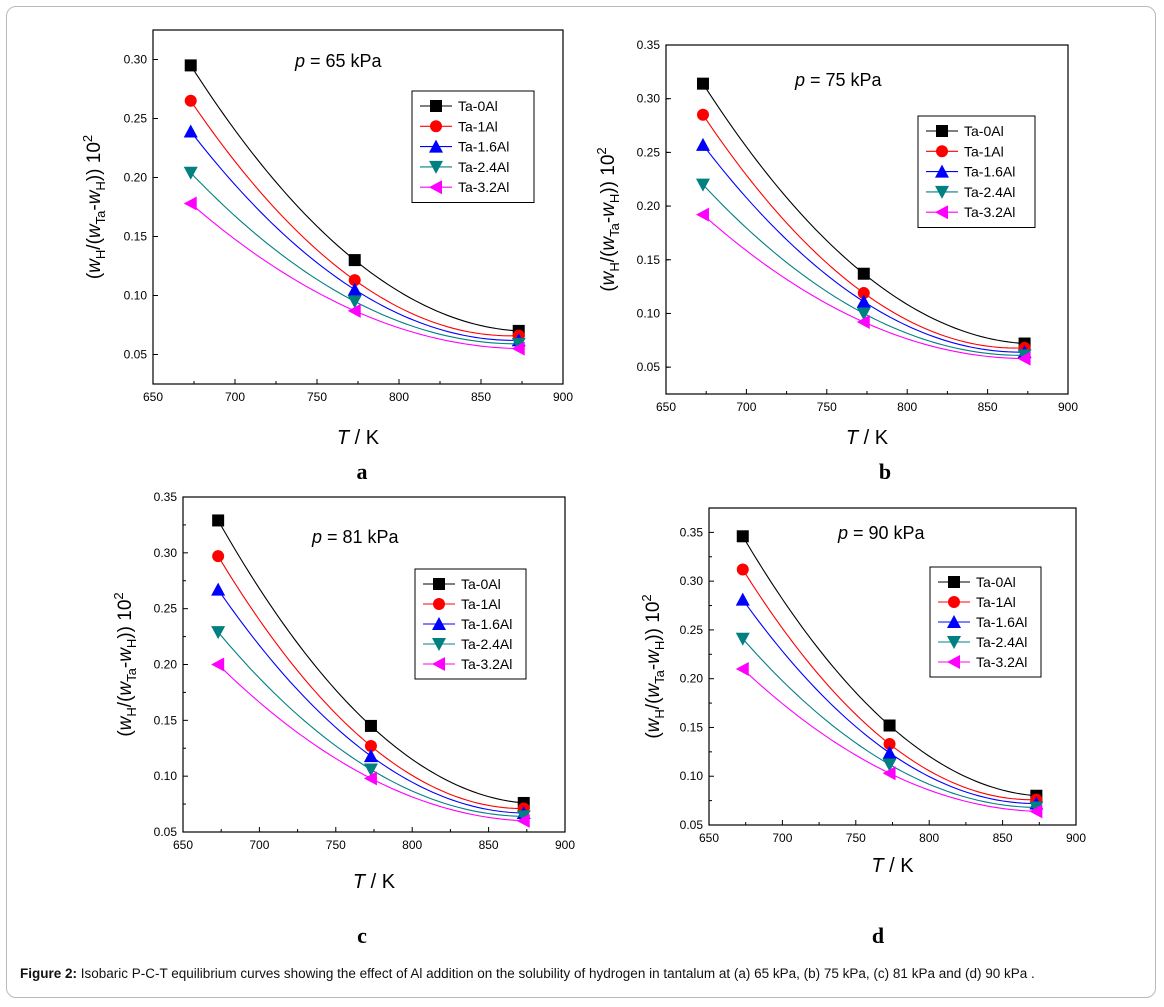 Image resolution: width=1164 pixels, height=1007 pixels. What do you see at coordinates (166, 720) in the screenshot?
I see `y-tick-label-c-2: 0.15` at bounding box center [166, 720].